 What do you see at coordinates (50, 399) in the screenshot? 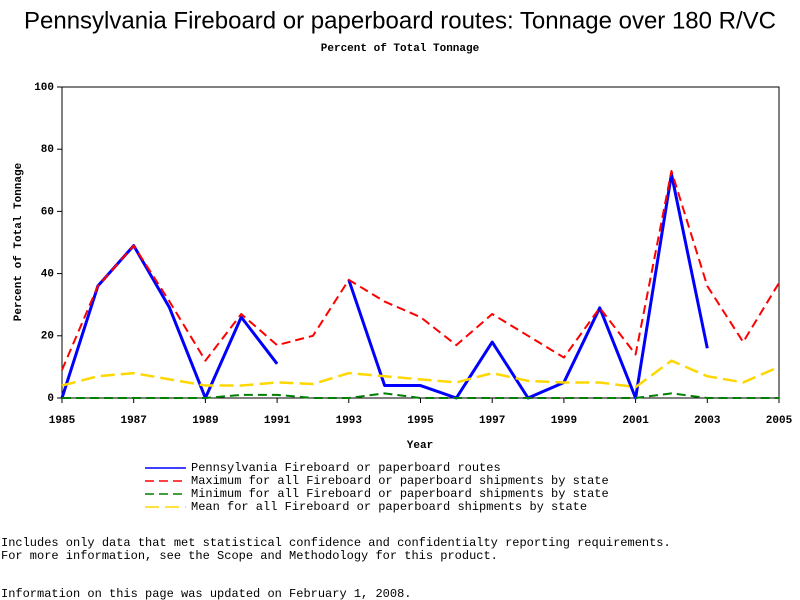
I see `y-tick-label: 0` at bounding box center [50, 399].